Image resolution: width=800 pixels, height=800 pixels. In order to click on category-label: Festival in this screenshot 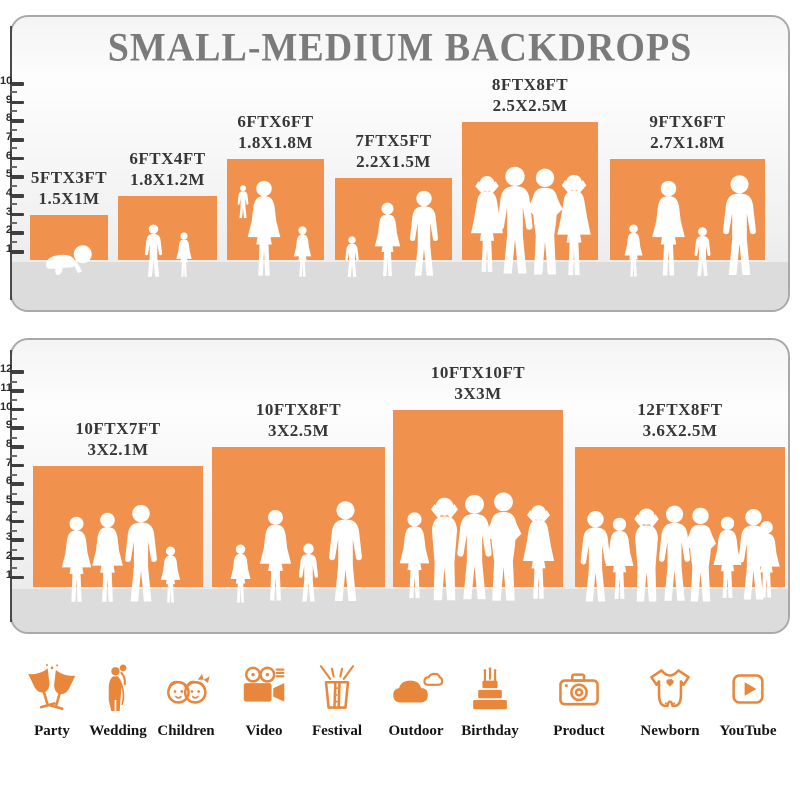, I will do `click(337, 731)`.